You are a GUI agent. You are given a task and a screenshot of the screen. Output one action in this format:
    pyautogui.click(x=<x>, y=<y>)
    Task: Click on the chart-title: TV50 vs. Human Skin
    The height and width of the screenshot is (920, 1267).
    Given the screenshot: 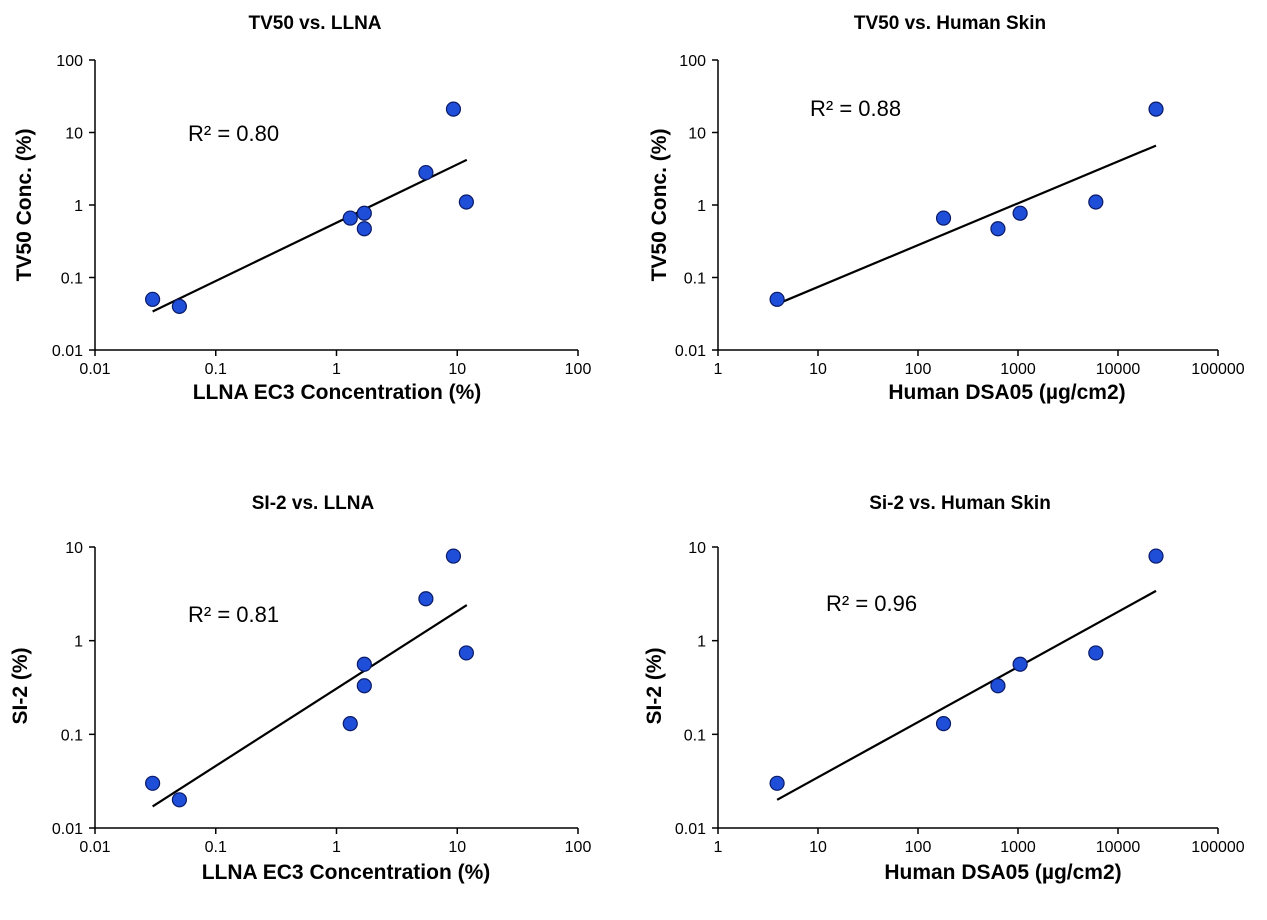 What is the action you would take?
    pyautogui.click(x=950, y=23)
    